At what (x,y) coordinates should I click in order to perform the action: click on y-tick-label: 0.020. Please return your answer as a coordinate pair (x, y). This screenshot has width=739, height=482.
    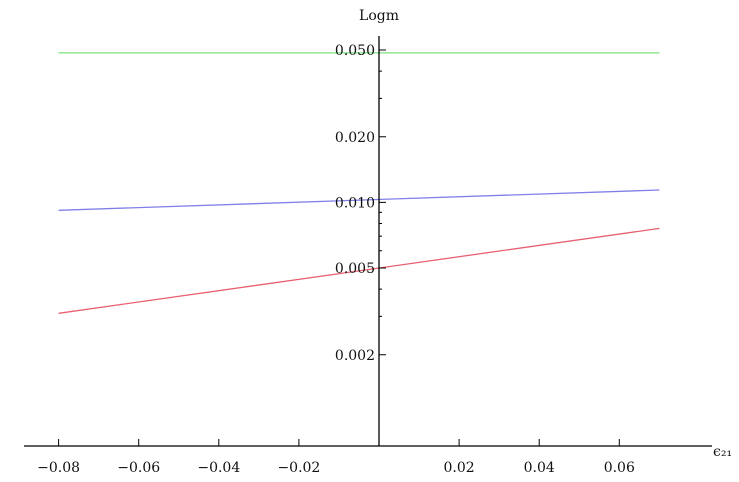
    Looking at the image, I should click on (355, 138).